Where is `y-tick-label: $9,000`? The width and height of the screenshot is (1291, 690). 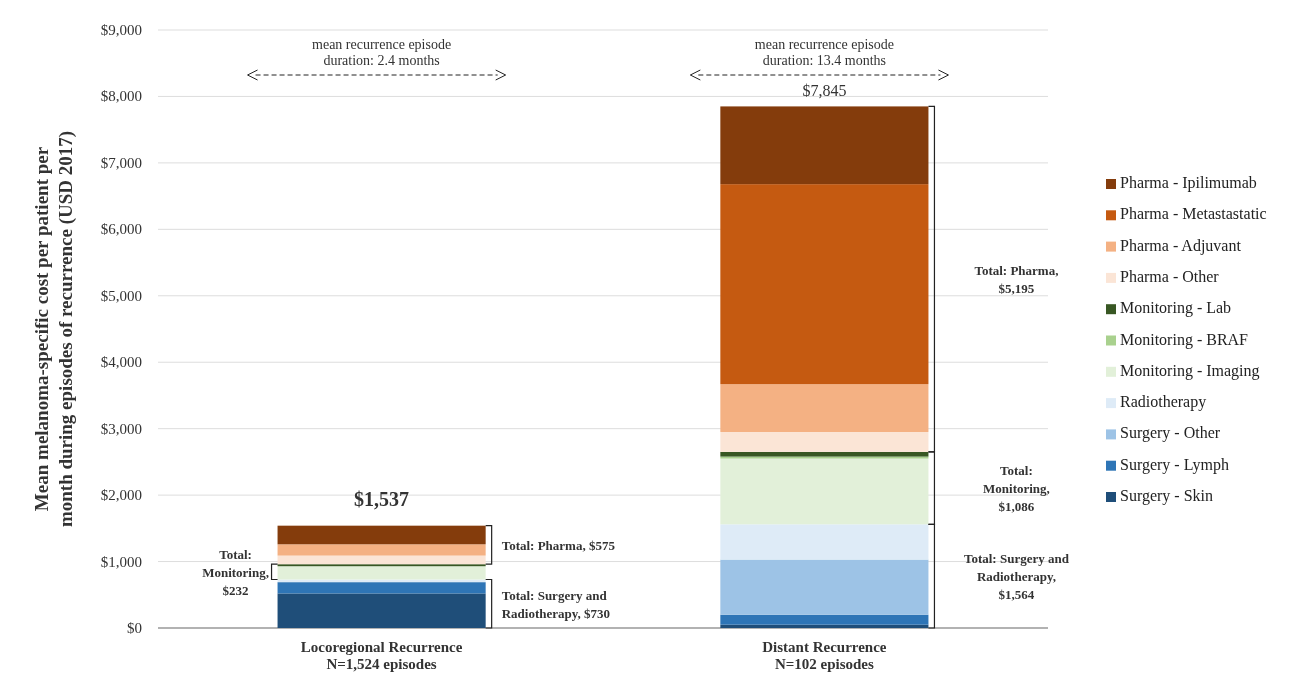 y-tick-label: $9,000 is located at coordinates (121, 30).